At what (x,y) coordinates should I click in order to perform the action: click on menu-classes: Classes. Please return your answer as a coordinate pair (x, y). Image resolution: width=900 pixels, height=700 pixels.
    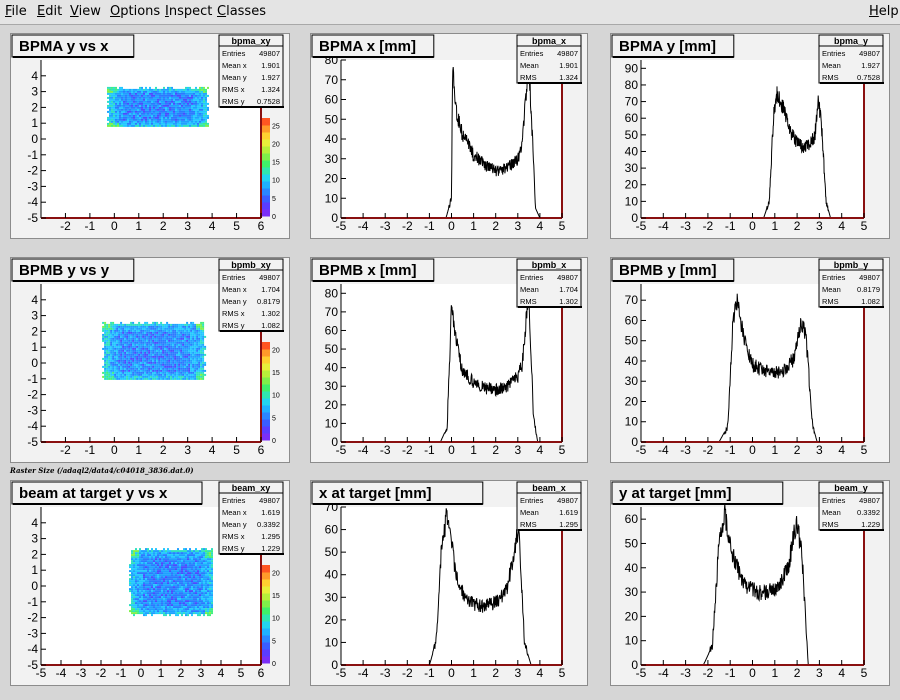
    Looking at the image, I should click on (241, 11).